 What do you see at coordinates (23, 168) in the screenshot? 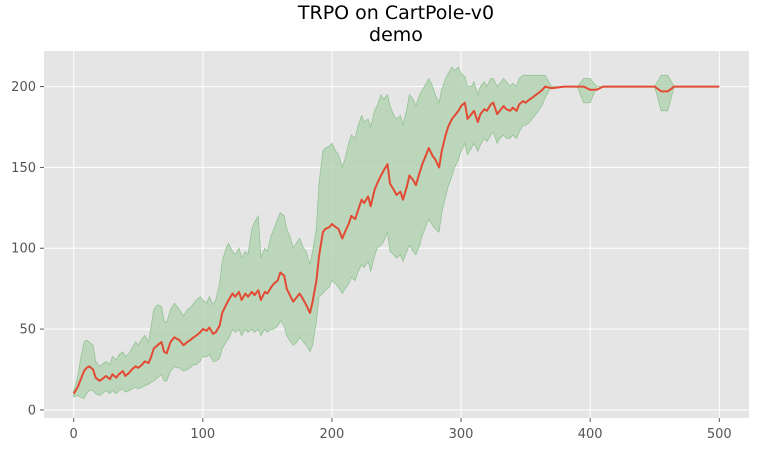
I see `y-tick-label: 150` at bounding box center [23, 168].